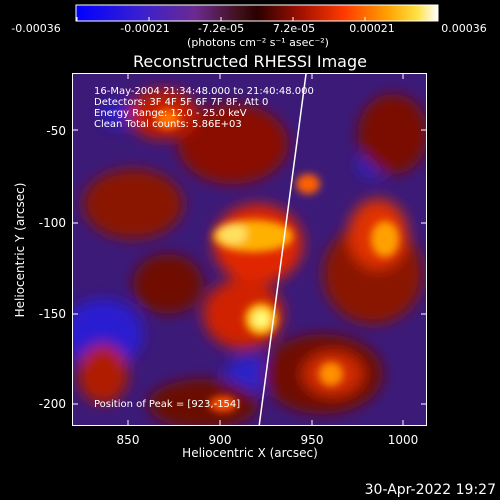 Image resolution: width=500 pixels, height=500 pixels. I want to click on peak-position-label: Position of Peak = [923,-154], so click(167, 404).